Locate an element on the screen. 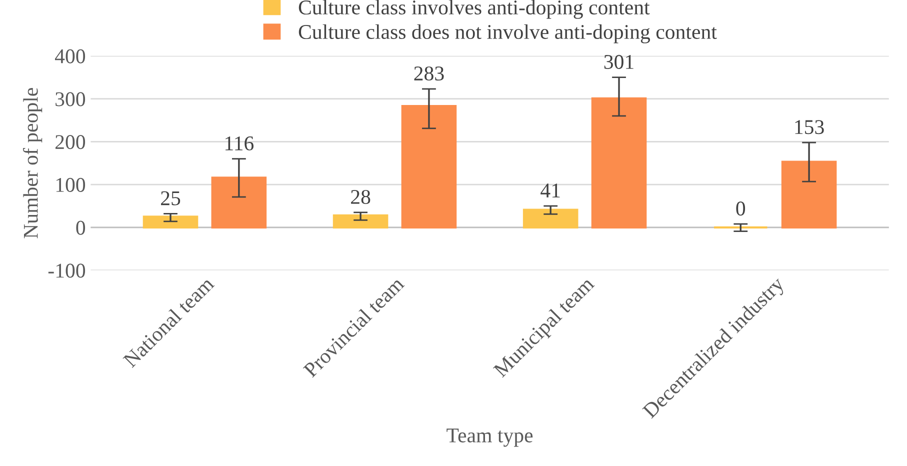 Image resolution: width=907 pixels, height=466 pixels. x-axis-title: Team type is located at coordinates (489, 437).